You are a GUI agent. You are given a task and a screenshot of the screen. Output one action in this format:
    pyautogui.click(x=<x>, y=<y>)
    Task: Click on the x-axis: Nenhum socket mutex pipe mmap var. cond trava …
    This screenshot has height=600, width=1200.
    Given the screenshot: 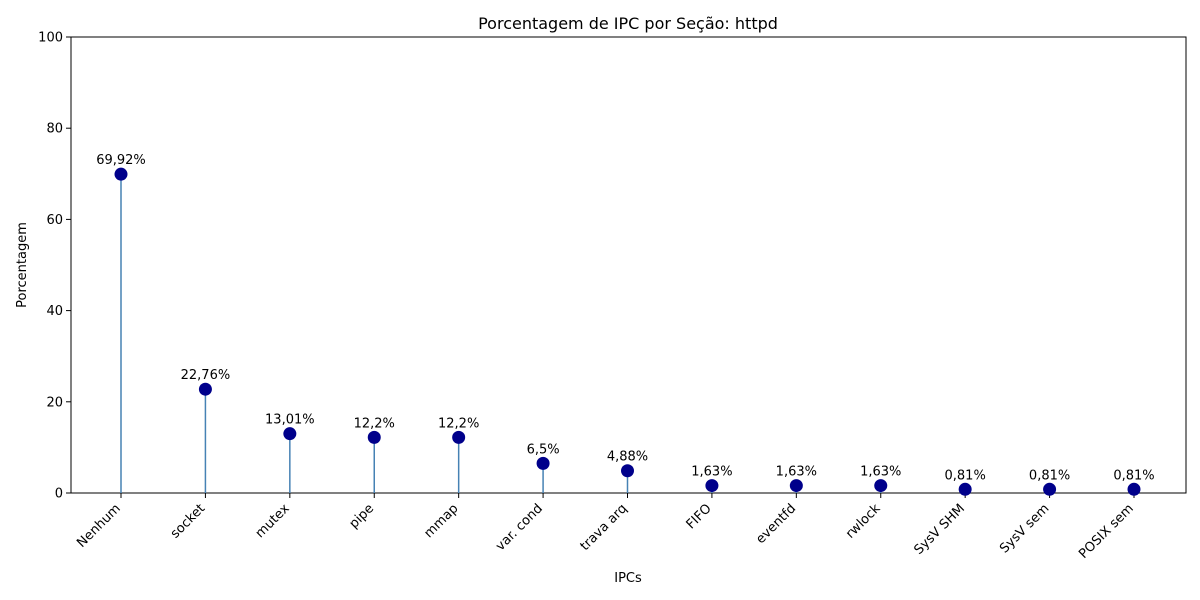 What is the action you would take?
    pyautogui.click(x=605, y=527)
    